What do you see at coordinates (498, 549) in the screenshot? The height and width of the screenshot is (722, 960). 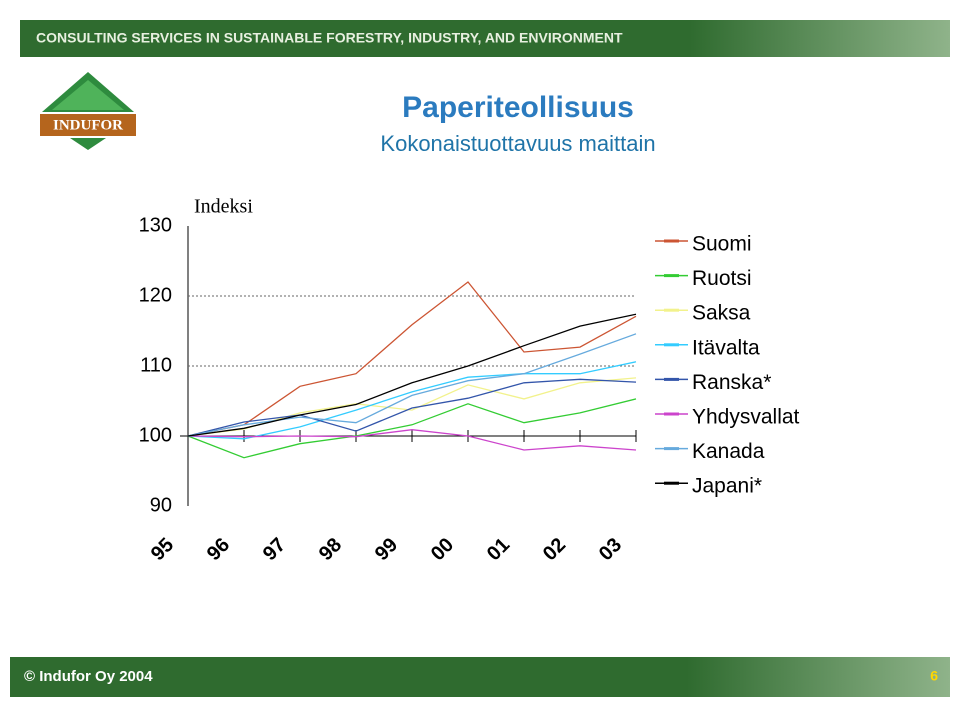 I see `x-tick-label: 01` at bounding box center [498, 549].